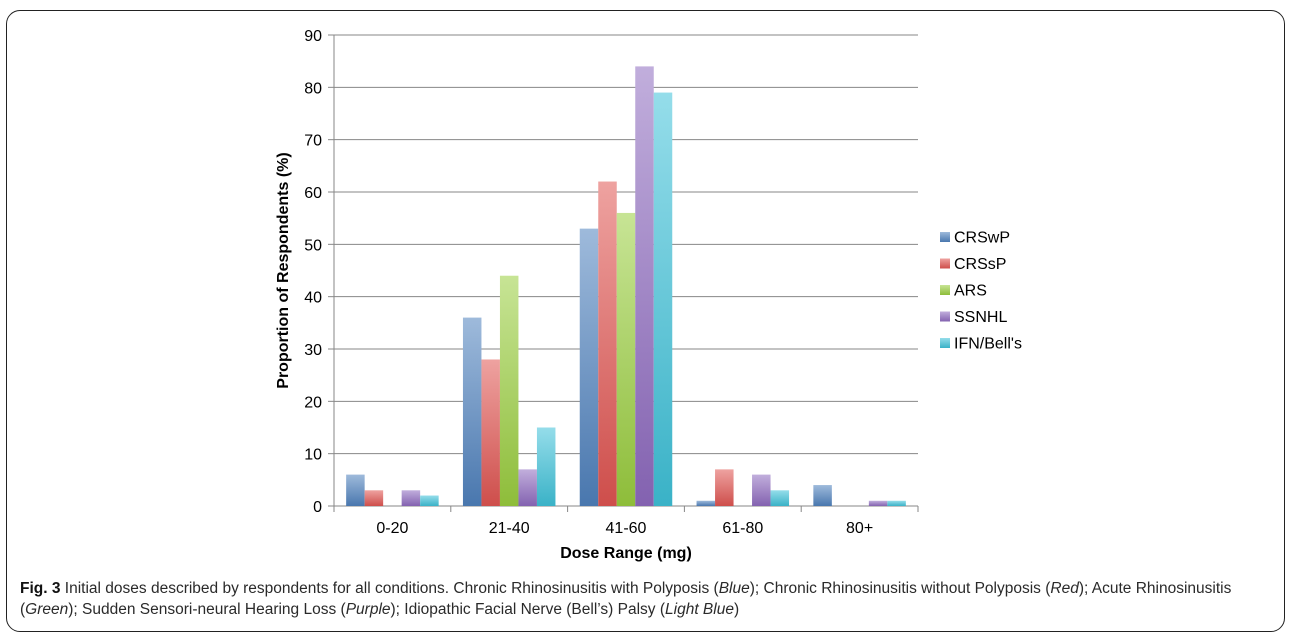 This screenshot has height=636, width=1292. I want to click on y-tick-label: 0, so click(317, 507).